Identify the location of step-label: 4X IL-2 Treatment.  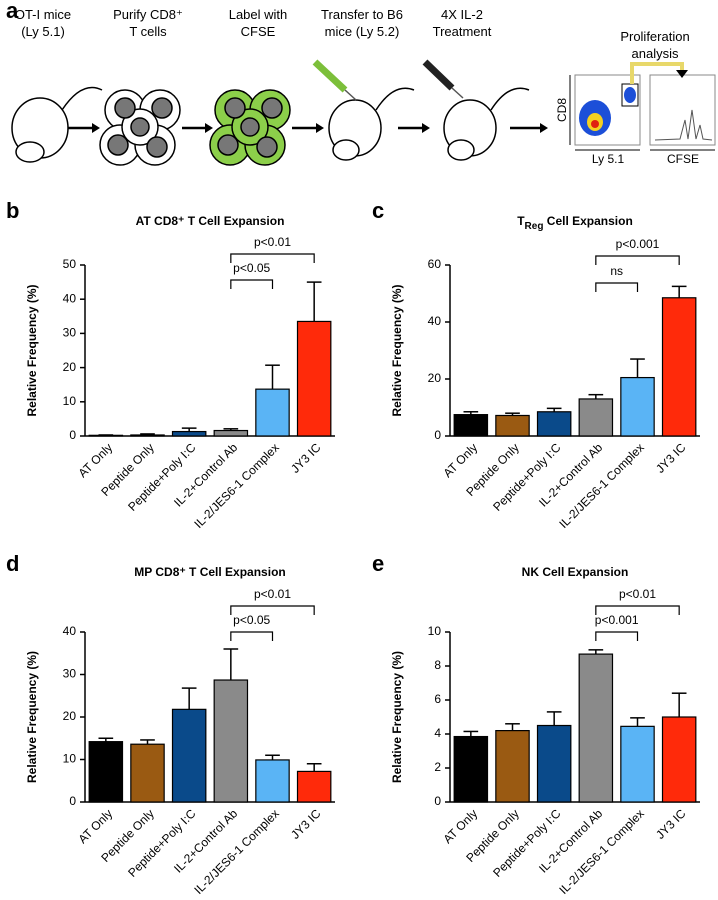
(462, 23).